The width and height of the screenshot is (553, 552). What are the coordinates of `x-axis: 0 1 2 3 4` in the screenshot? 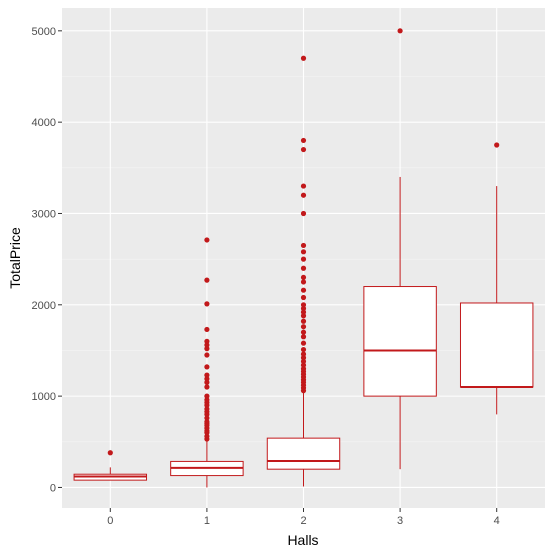 It's located at (303, 517).